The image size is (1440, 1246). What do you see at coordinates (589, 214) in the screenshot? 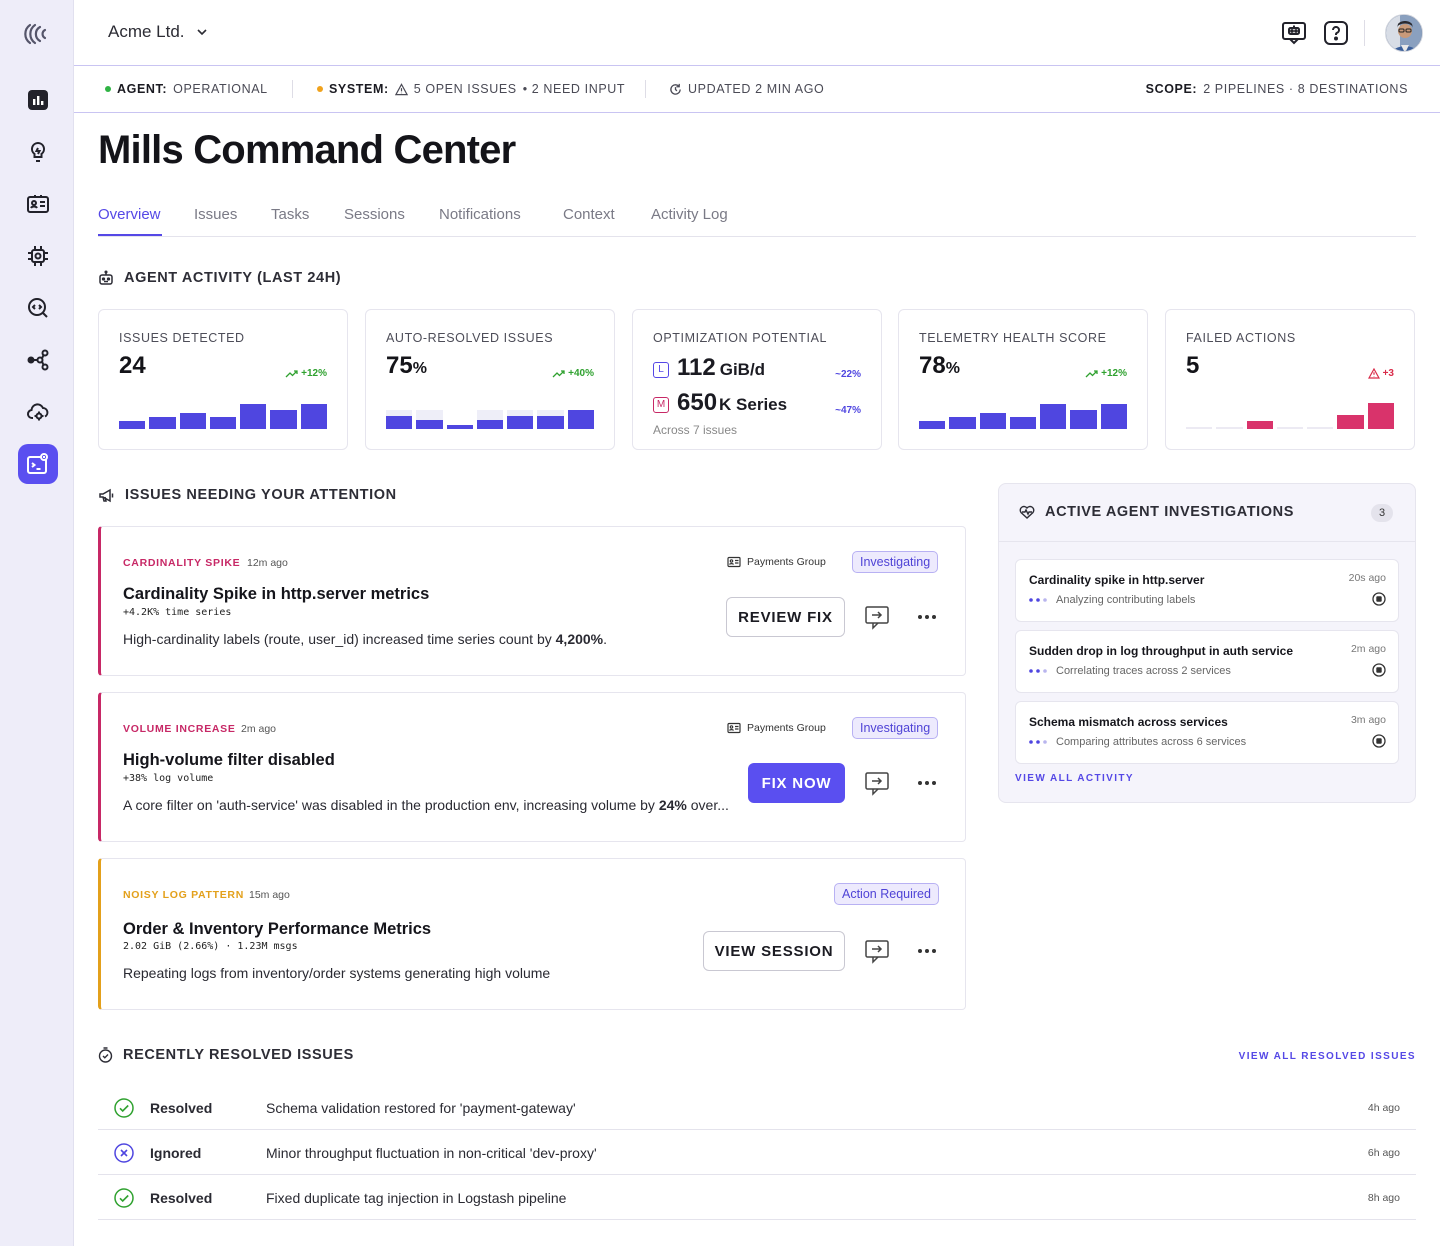
I see `tab-context: Context` at bounding box center [589, 214].